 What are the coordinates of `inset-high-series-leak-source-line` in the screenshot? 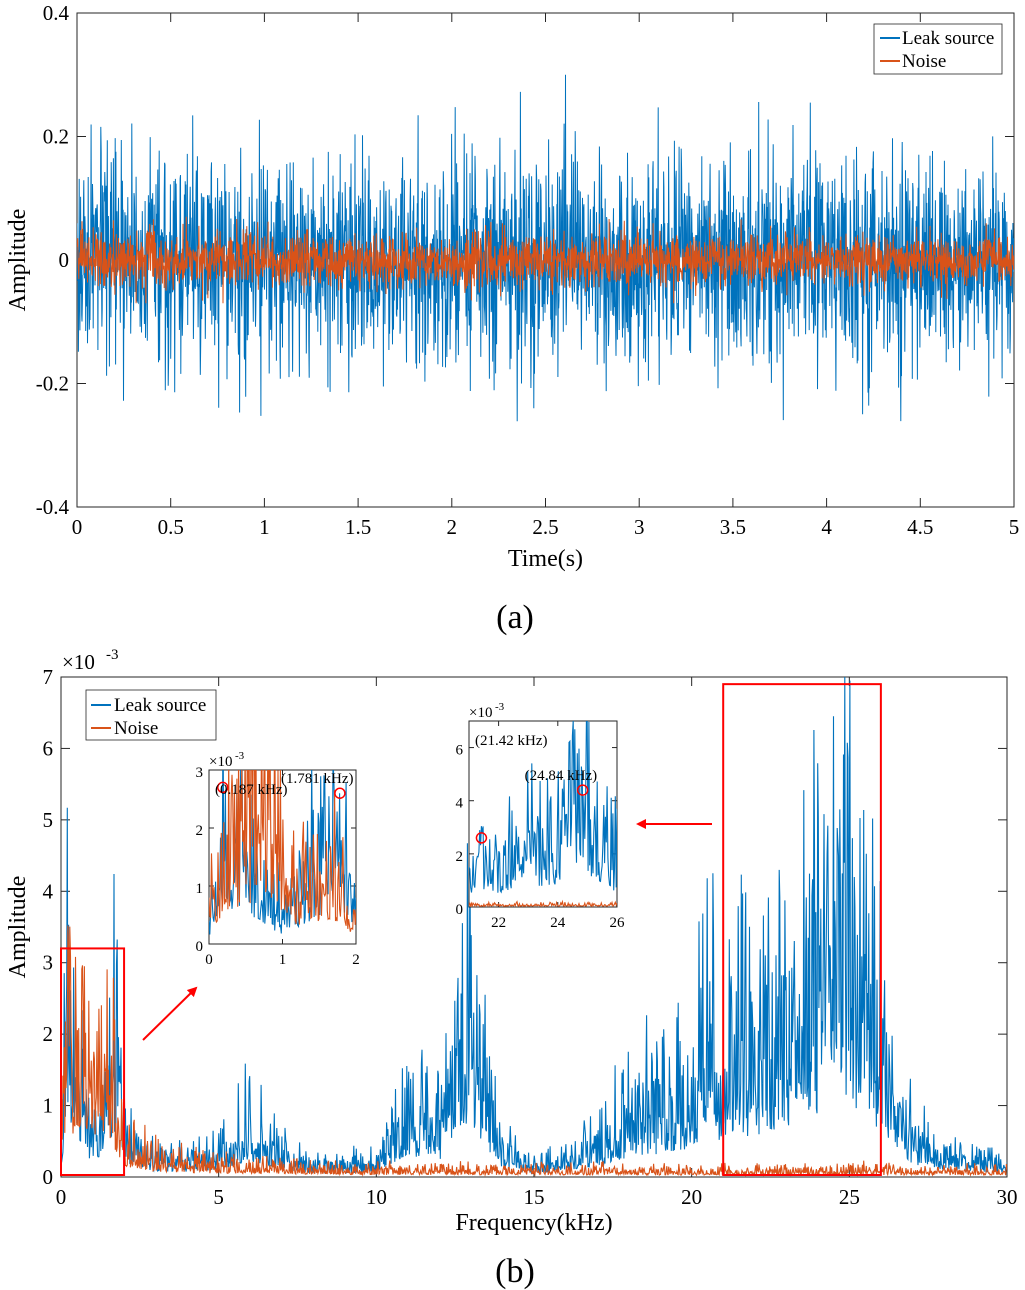 It's located at (543, 807).